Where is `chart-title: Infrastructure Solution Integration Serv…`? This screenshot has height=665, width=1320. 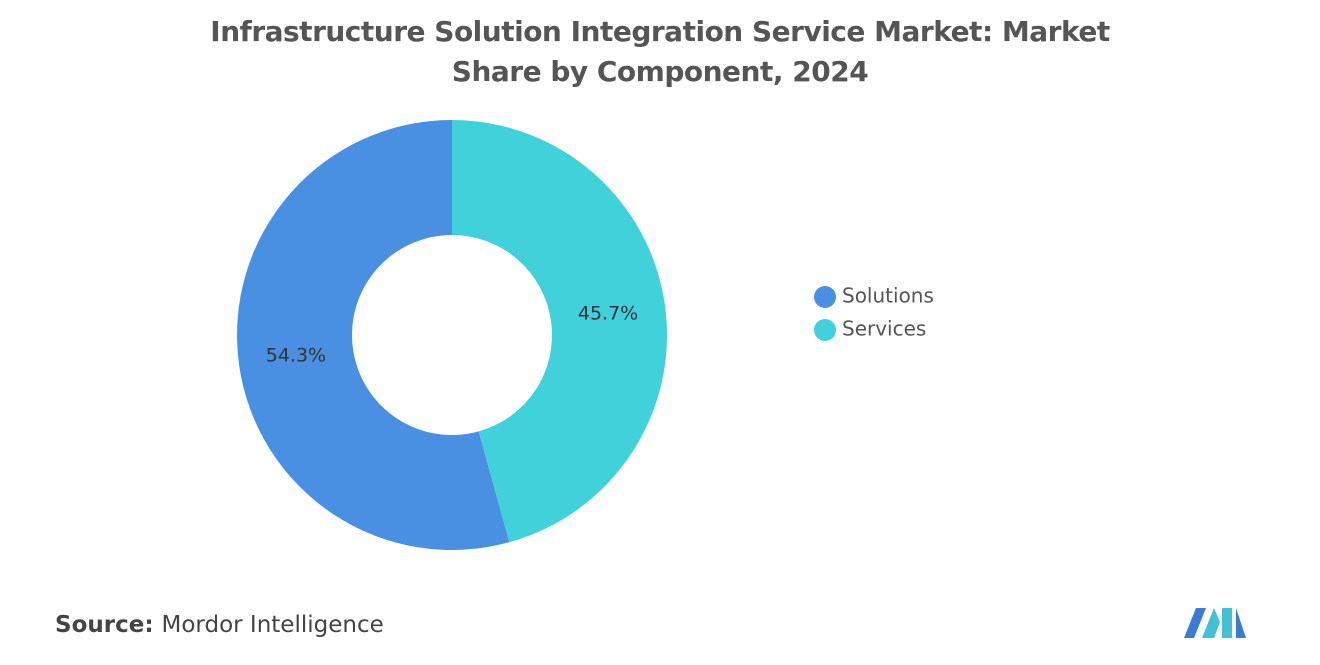 chart-title: Infrastructure Solution Integration Serv… is located at coordinates (660, 51).